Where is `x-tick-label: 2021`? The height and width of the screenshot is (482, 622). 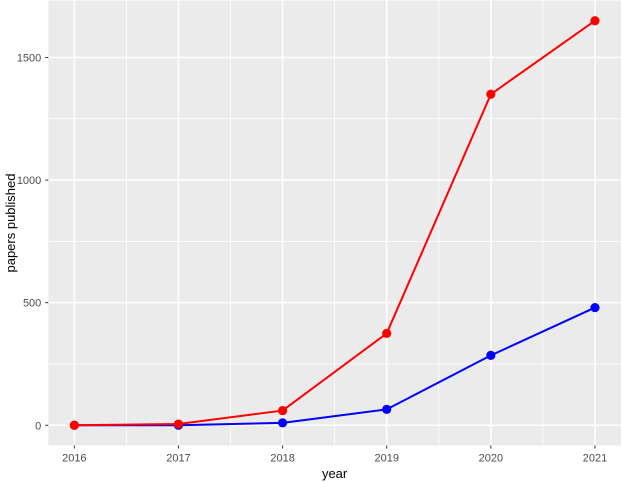
x-tick-label: 2021 is located at coordinates (595, 459).